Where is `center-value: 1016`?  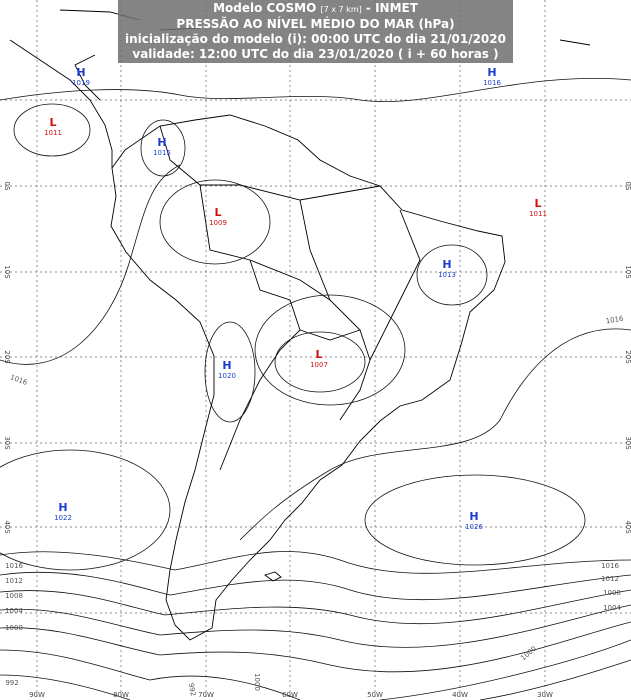 center-value: 1016 is located at coordinates (492, 83).